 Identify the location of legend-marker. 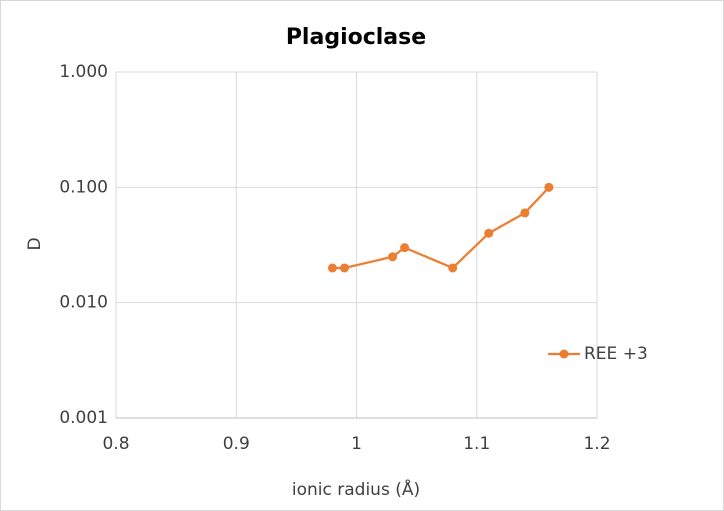
(564, 354).